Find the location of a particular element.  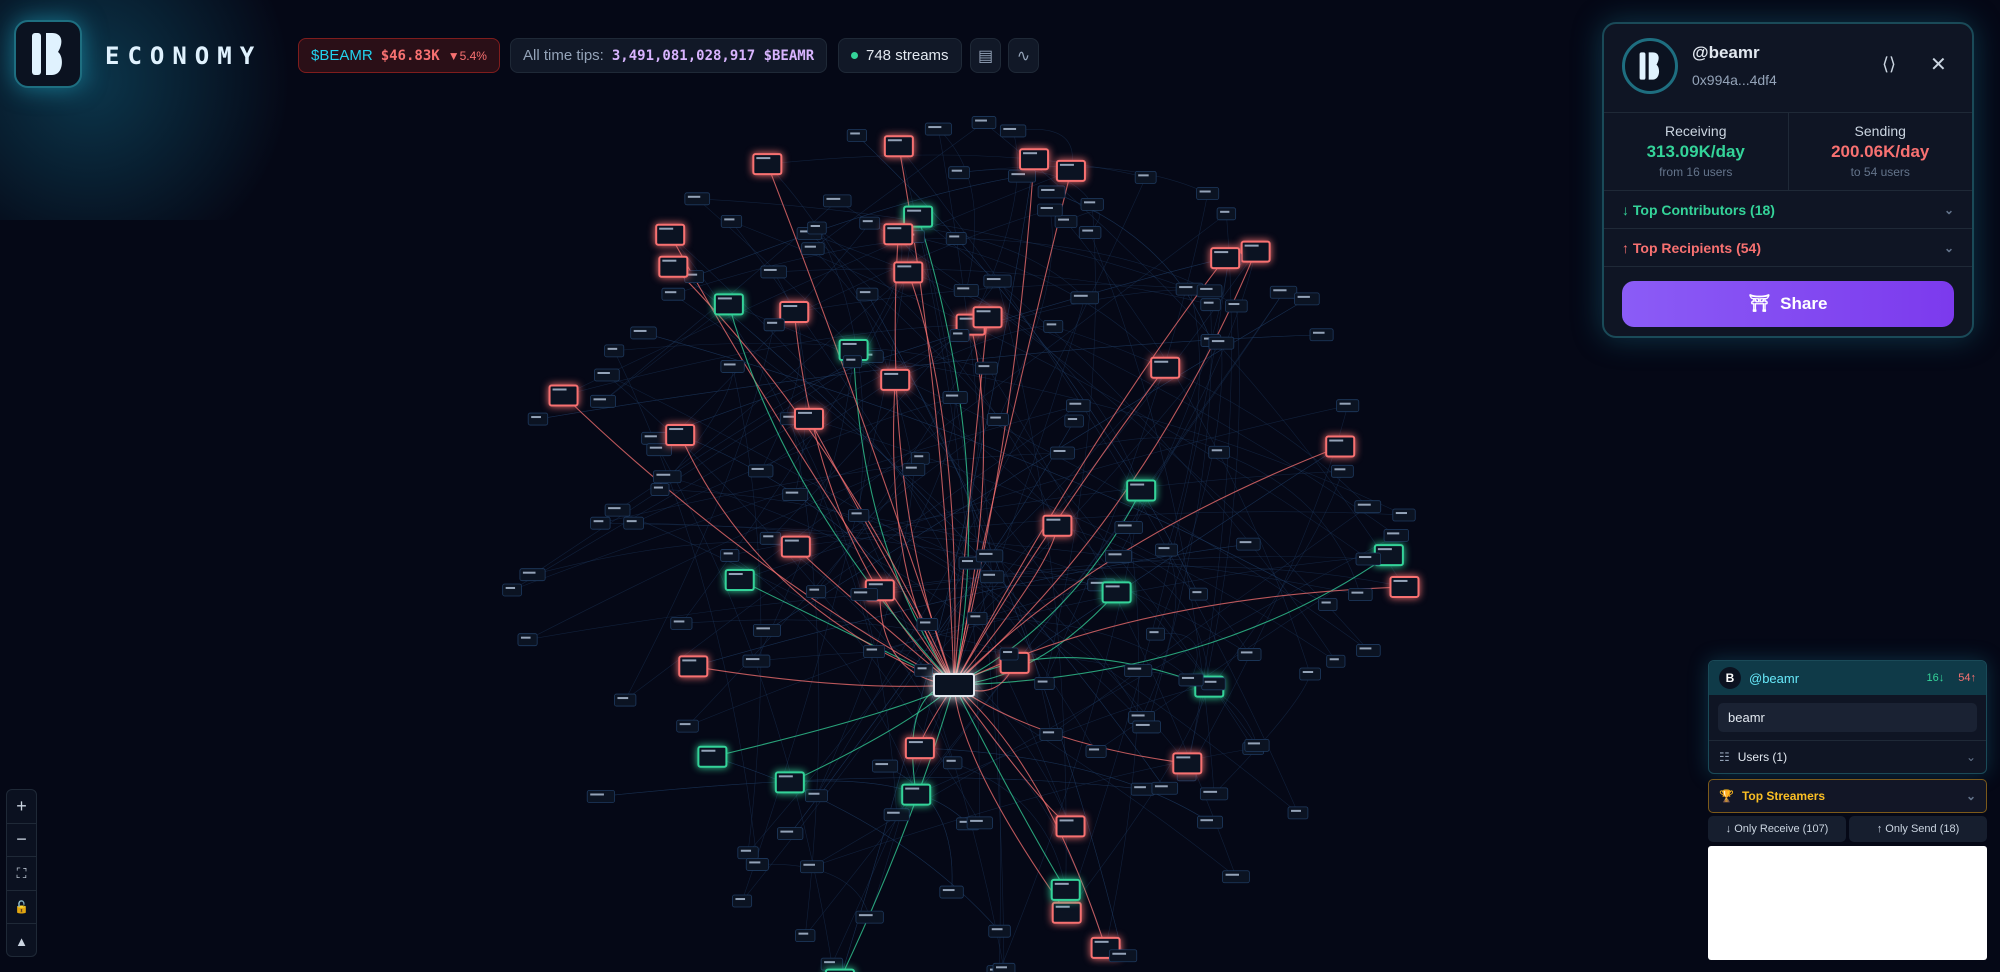

close-icon: ✕ is located at coordinates (1938, 65).